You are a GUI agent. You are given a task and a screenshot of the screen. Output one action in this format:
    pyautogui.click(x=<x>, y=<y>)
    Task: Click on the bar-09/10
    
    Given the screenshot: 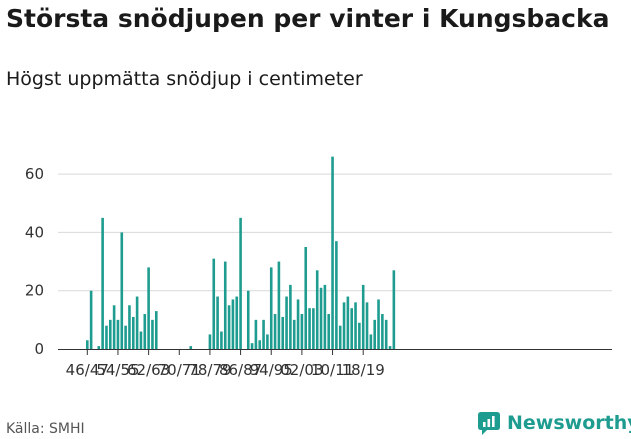 What is the action you would take?
    pyautogui.click(x=329, y=331)
    